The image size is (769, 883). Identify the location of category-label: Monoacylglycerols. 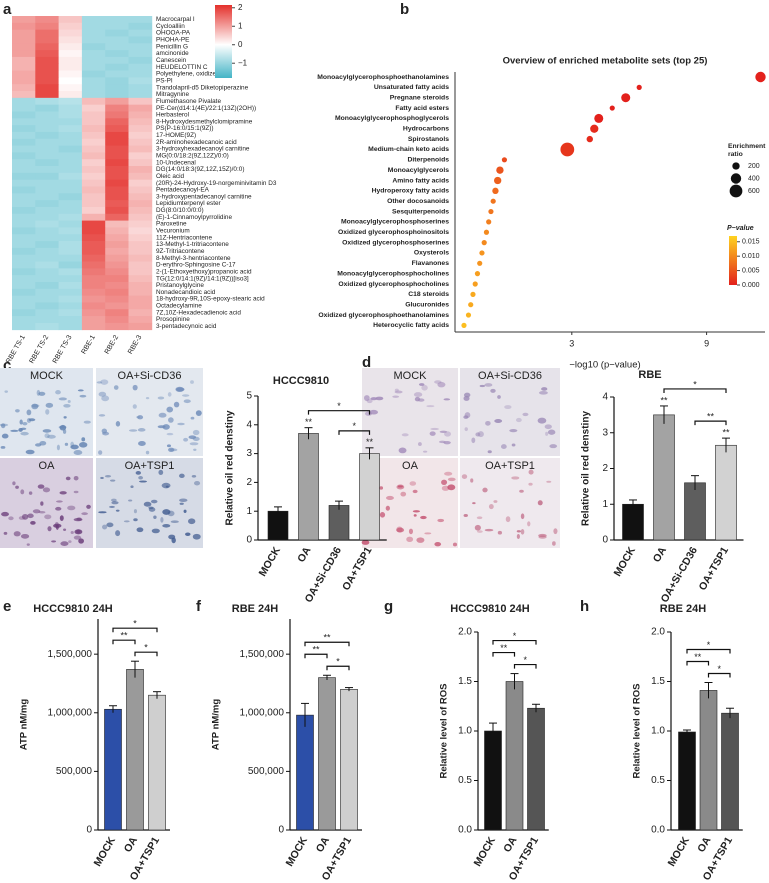
(418, 170).